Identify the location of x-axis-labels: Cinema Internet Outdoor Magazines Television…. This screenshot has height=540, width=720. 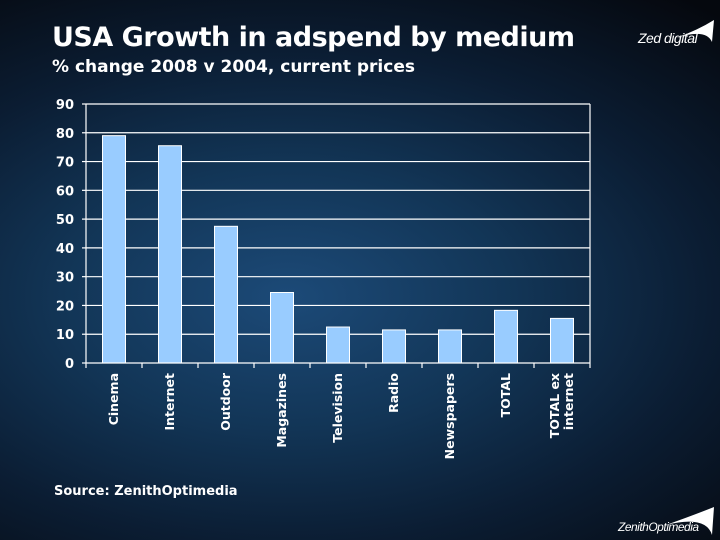
(341, 415).